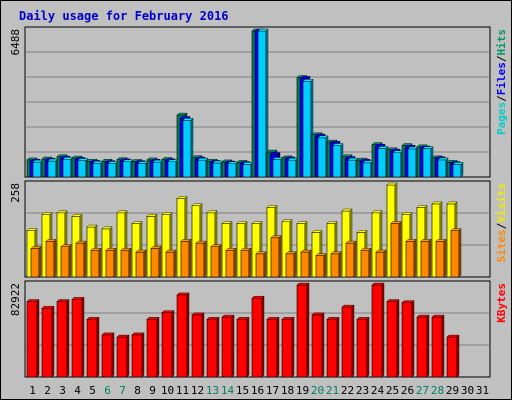 The width and height of the screenshot is (512, 400). What do you see at coordinates (122, 390) in the screenshot?
I see `x-tick-day-7: 7` at bounding box center [122, 390].